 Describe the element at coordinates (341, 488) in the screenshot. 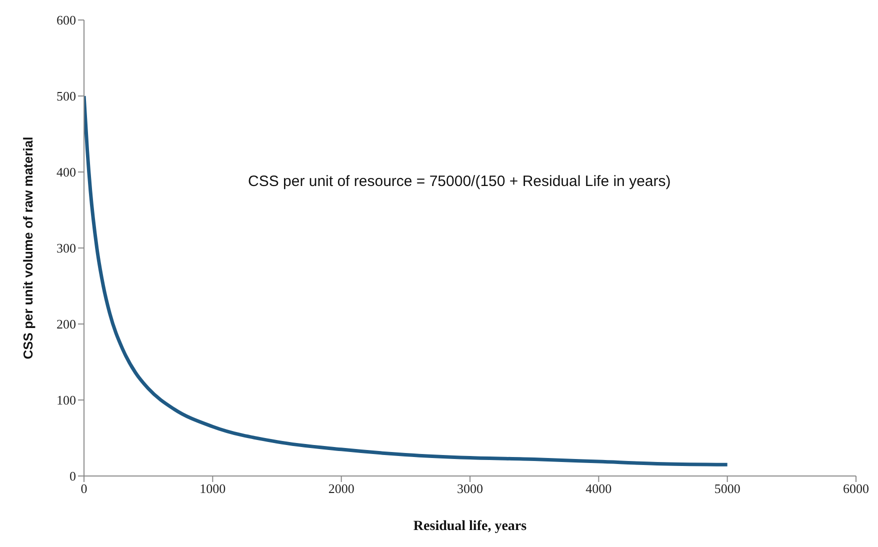

I see `x-tick-label: 2000` at that location.